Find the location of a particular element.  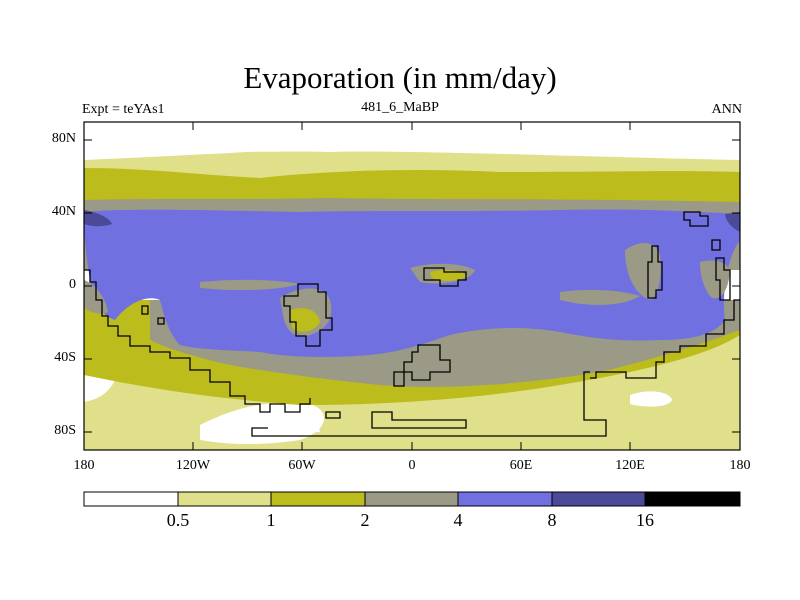

lon-label: 120E is located at coordinates (630, 465).